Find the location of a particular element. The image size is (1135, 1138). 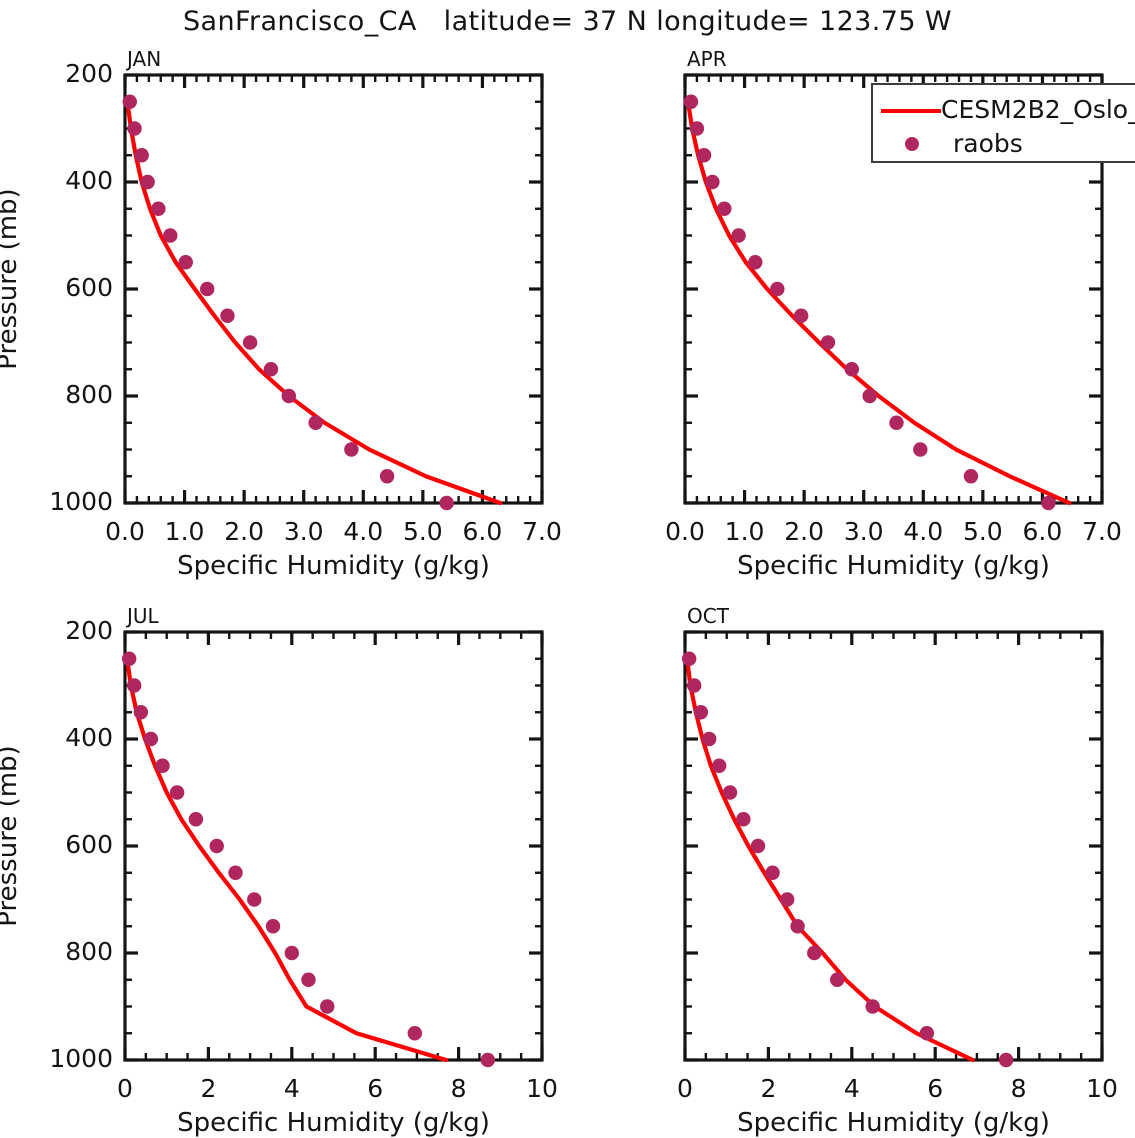

legend-label-model: CESM2B2_Oslo_F is located at coordinates (1038, 109).